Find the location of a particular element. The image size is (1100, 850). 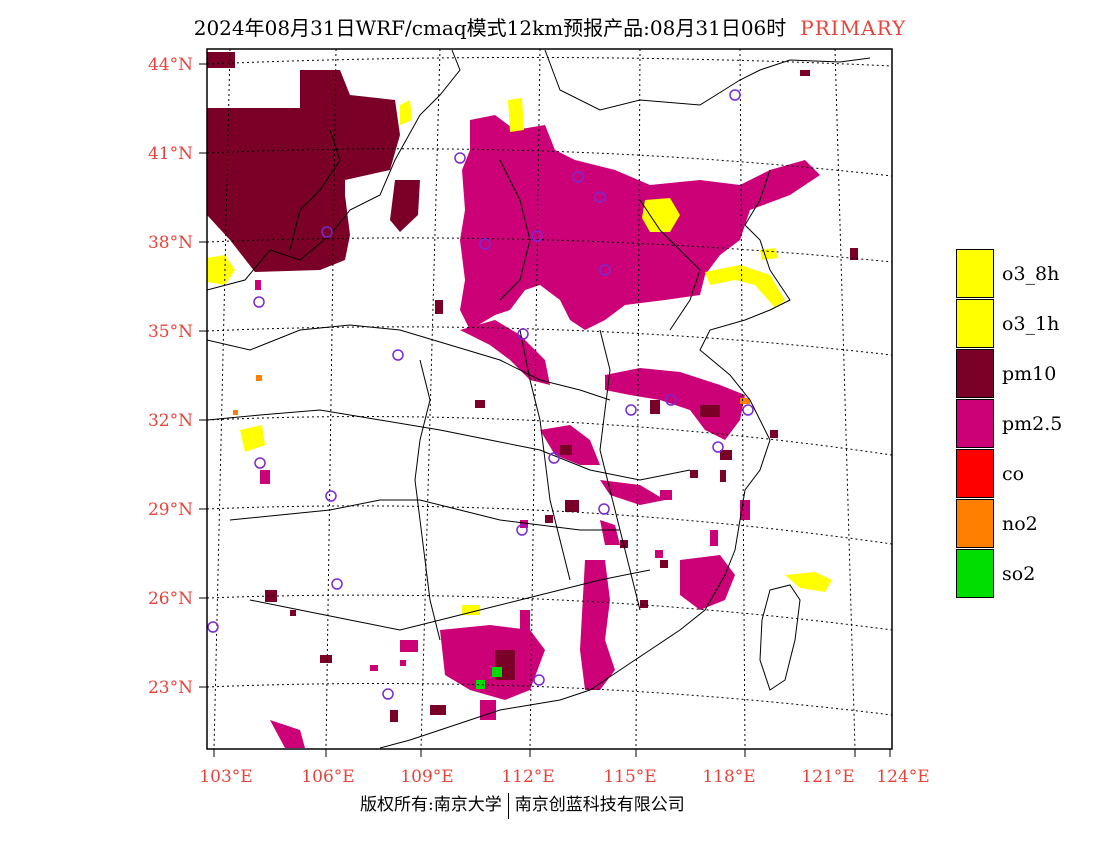

legend-item-no2: no2 is located at coordinates (1021, 524).